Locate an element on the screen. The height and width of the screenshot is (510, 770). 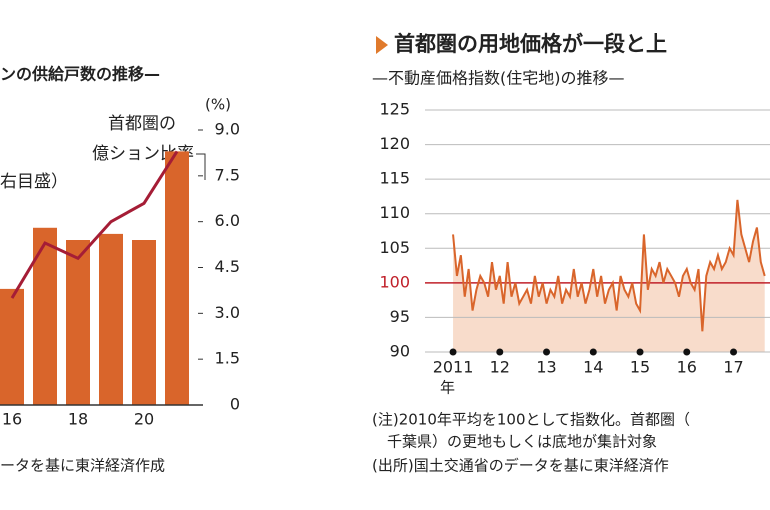
y-tick-label: 0 is located at coordinates (235, 404).